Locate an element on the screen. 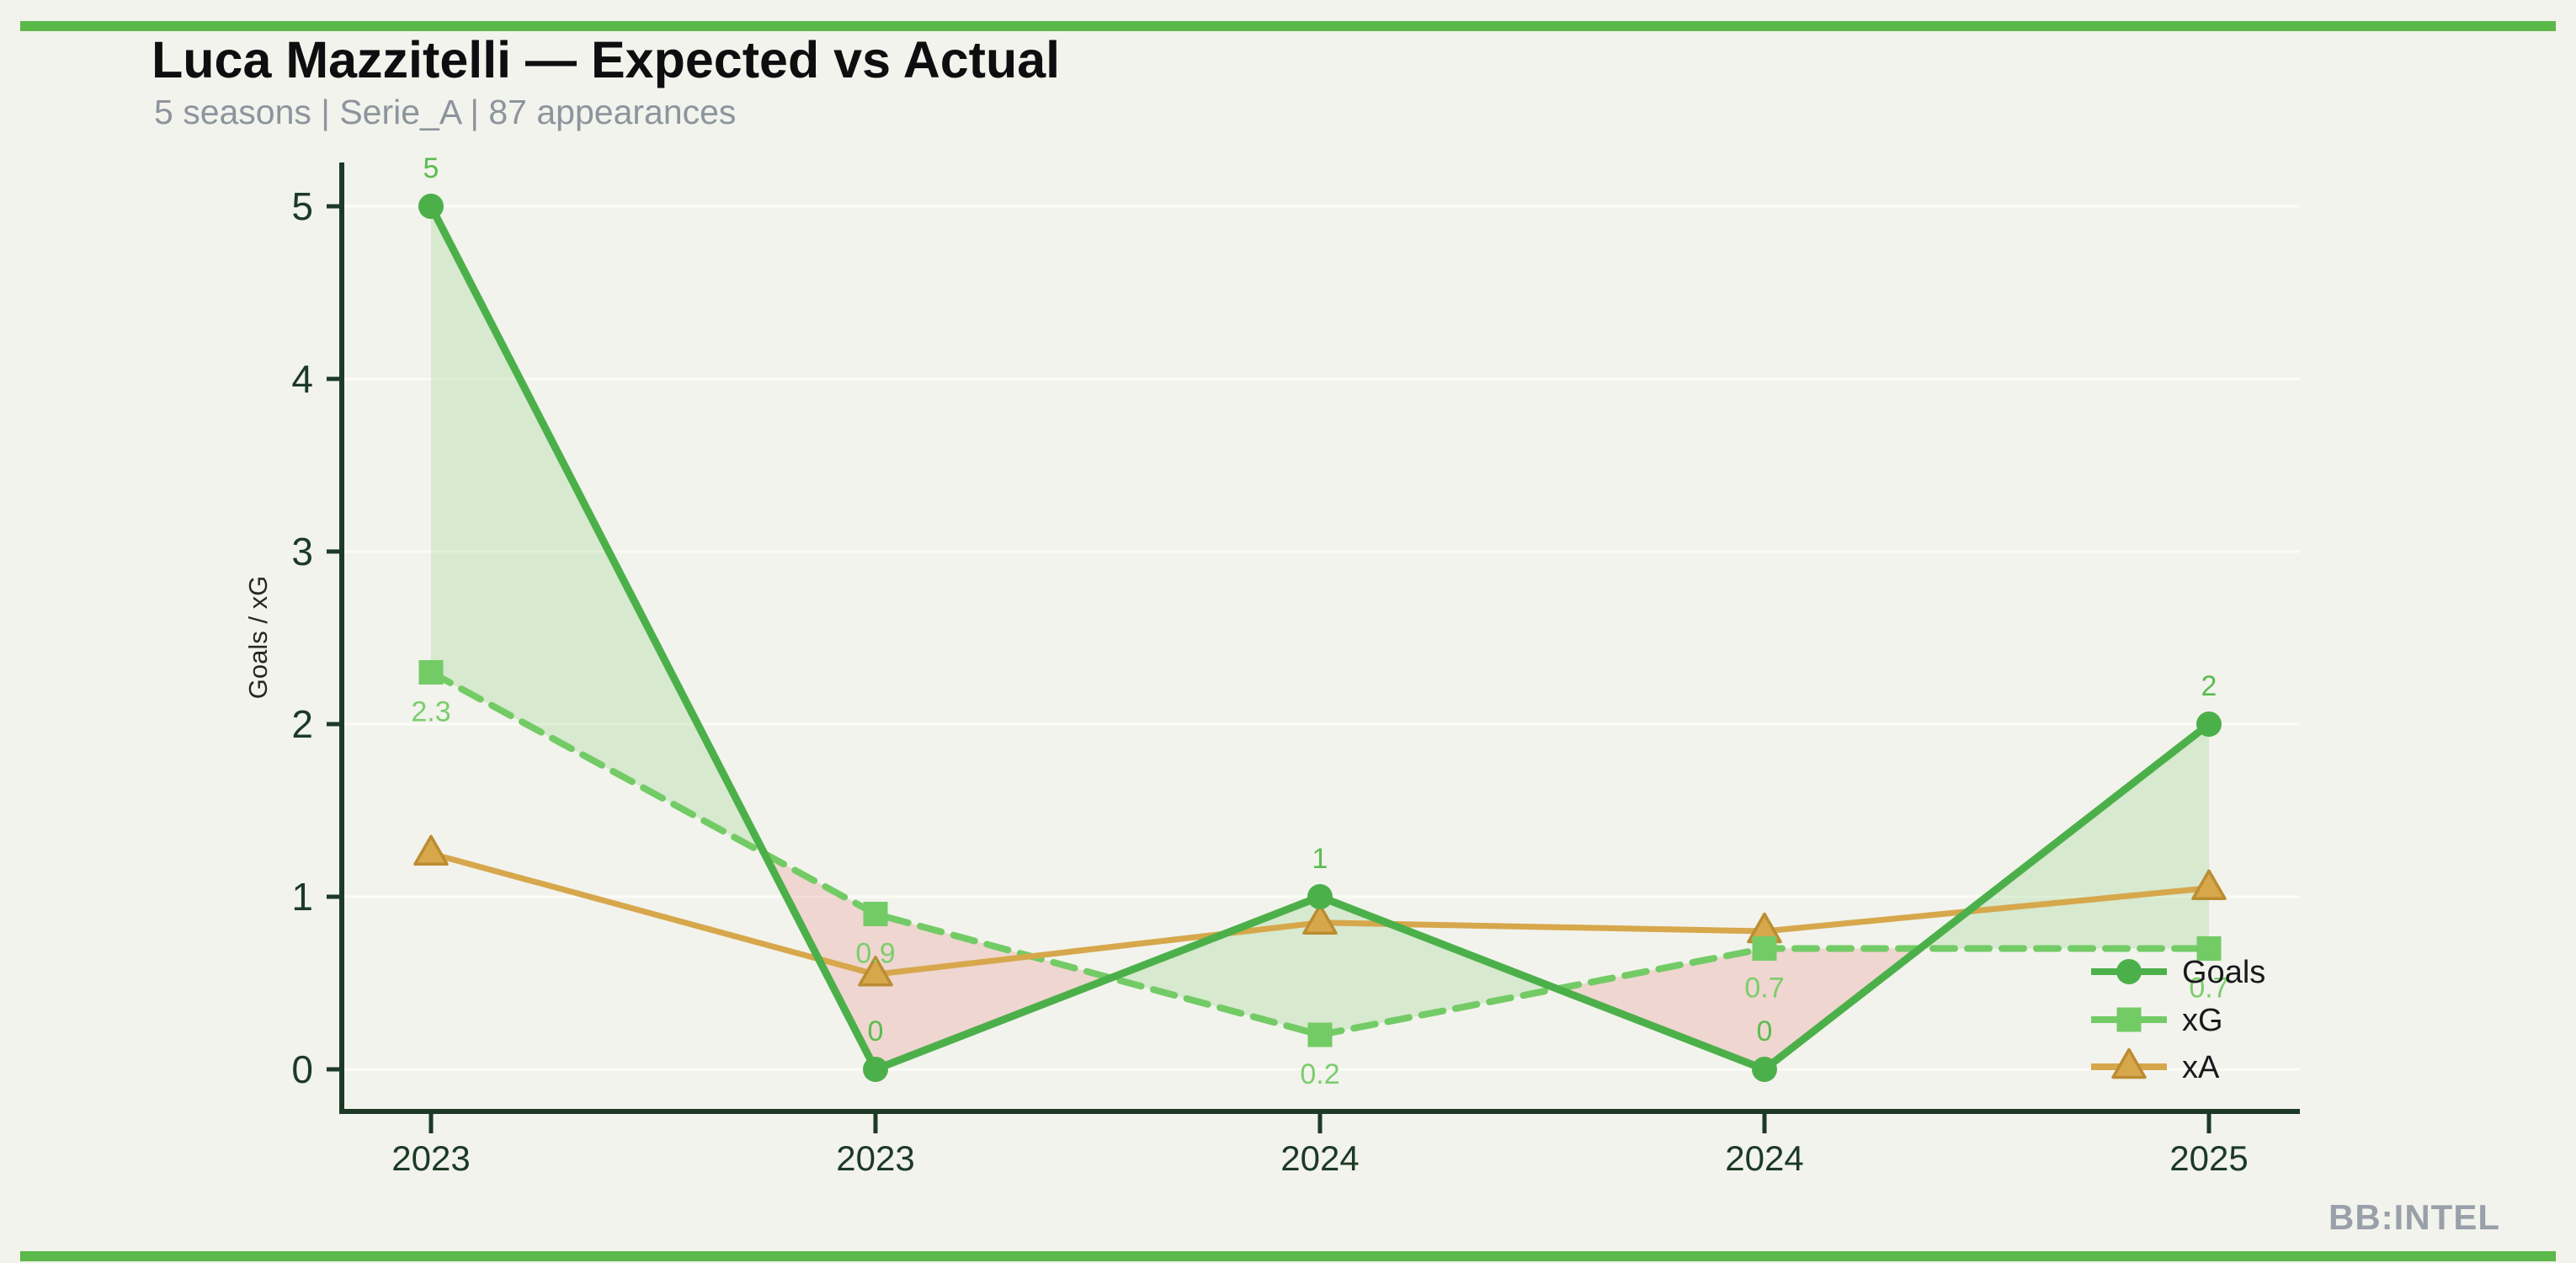 Image resolution: width=2576 pixels, height=1263 pixels. legend-label: xG is located at coordinates (2202, 1020).